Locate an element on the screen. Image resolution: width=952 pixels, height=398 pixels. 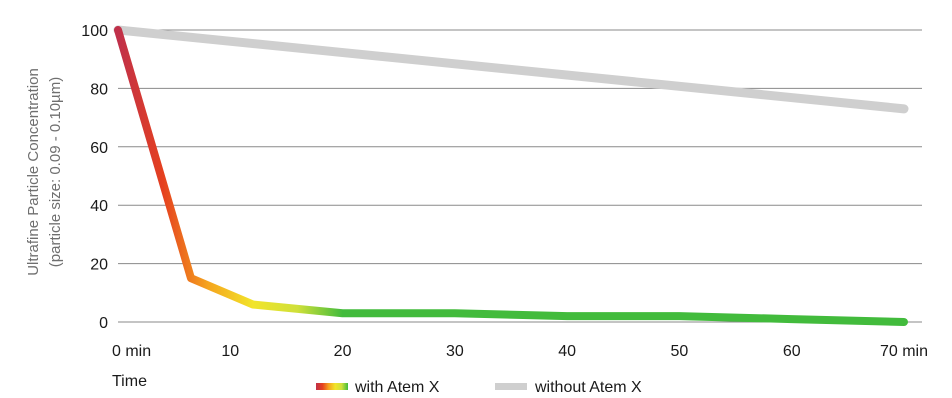
legend-label-with-atem-x: with Atem X is located at coordinates (397, 387).